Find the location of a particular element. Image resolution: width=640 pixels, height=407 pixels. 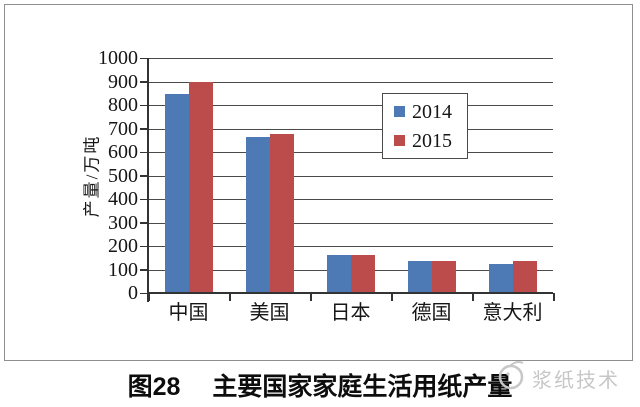

watermark-swirl-logo-icon is located at coordinates (512, 378).